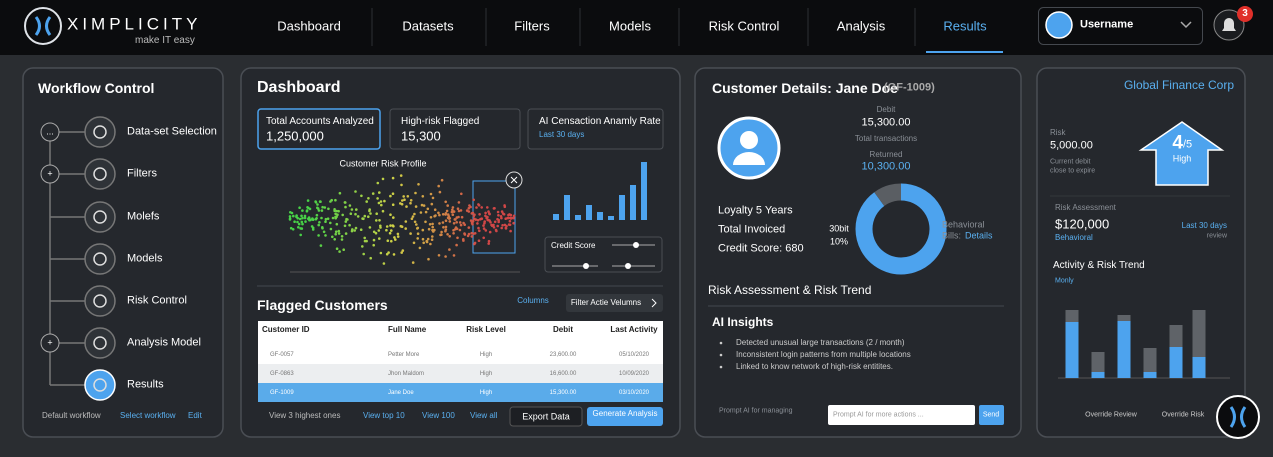 Image resolution: width=1273 pixels, height=457 pixels. What do you see at coordinates (142, 173) in the screenshot?
I see `label: Filters` at bounding box center [142, 173].